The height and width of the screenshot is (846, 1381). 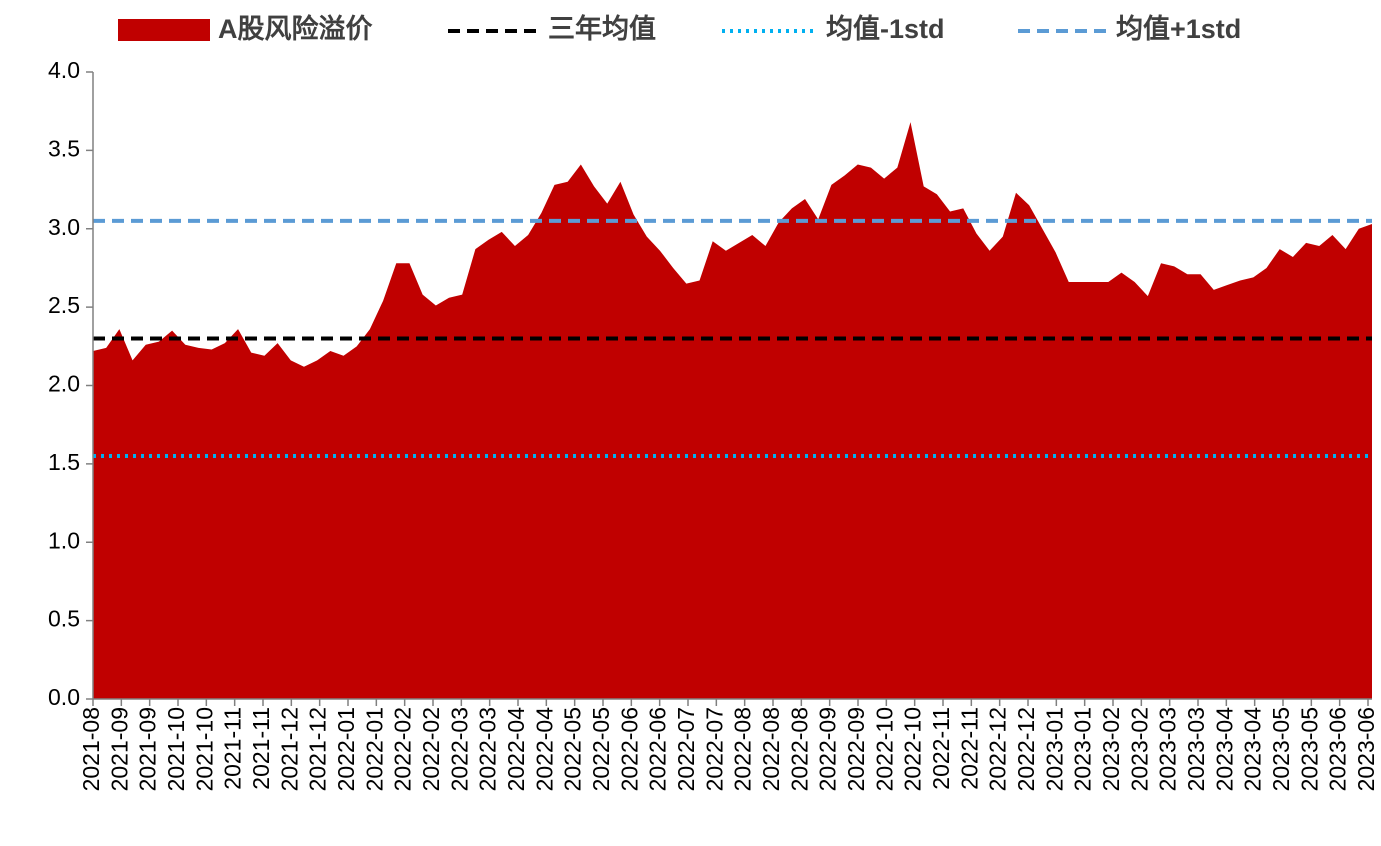 I want to click on legend-label: A股风险溢价, so click(x=295, y=28).